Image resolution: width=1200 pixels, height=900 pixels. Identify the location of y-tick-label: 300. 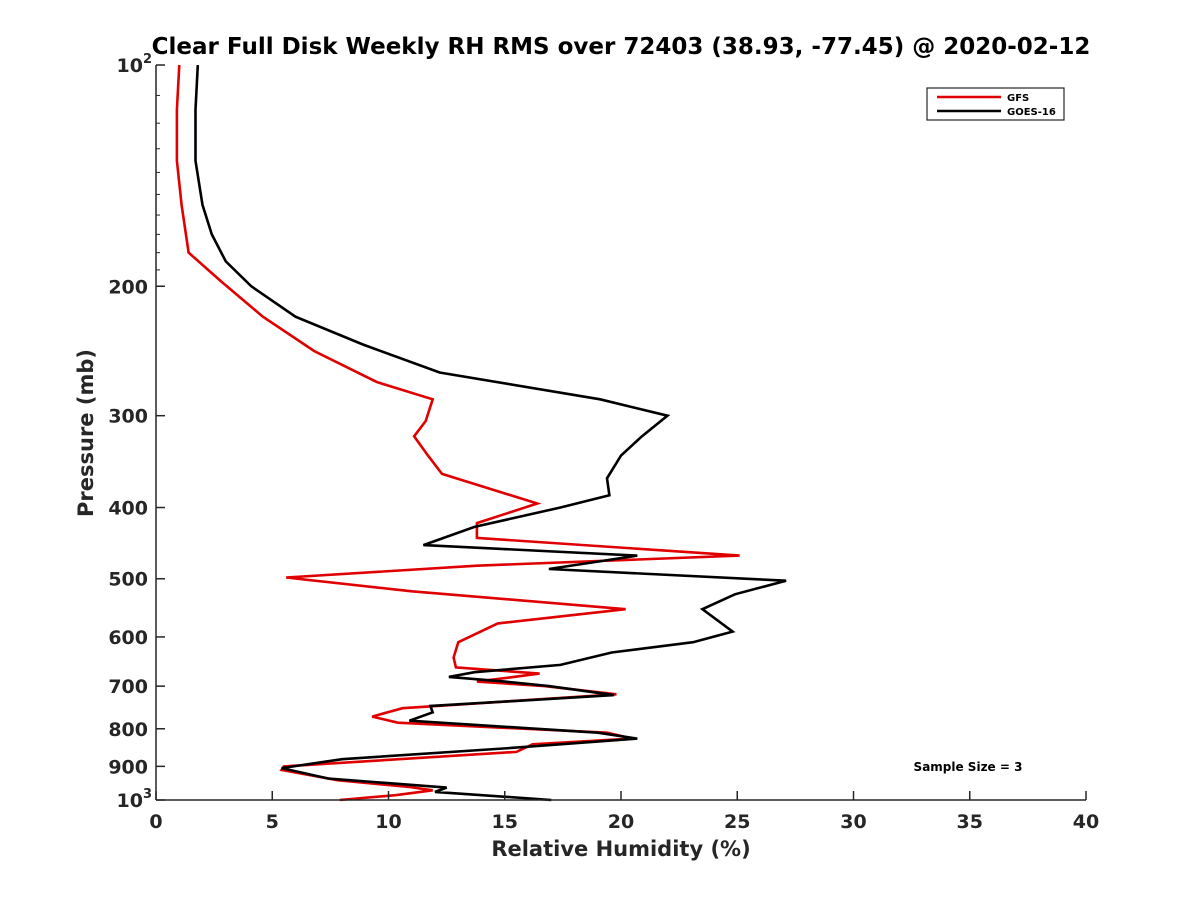
(128, 417).